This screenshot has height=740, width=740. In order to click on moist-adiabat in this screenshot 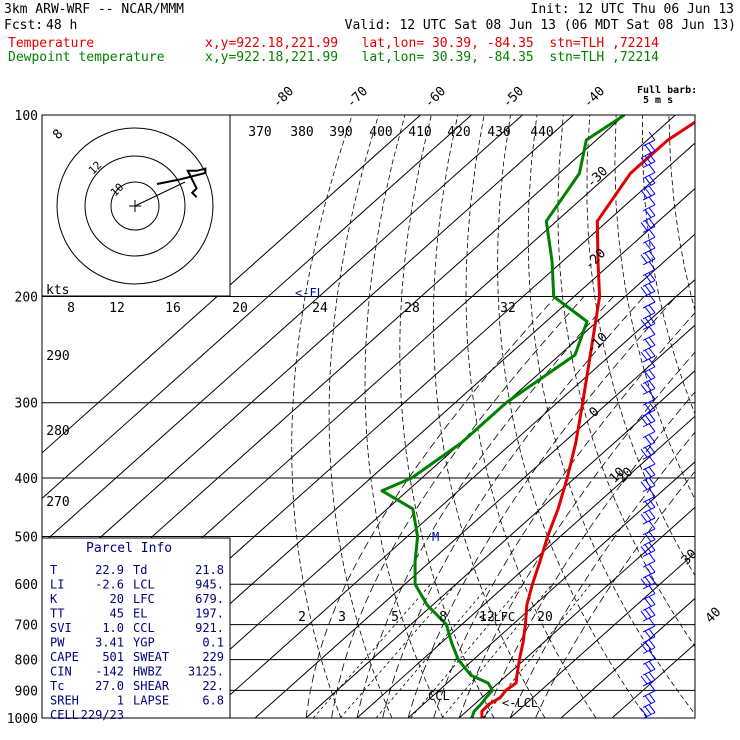, I will do `click(615, 594)`.